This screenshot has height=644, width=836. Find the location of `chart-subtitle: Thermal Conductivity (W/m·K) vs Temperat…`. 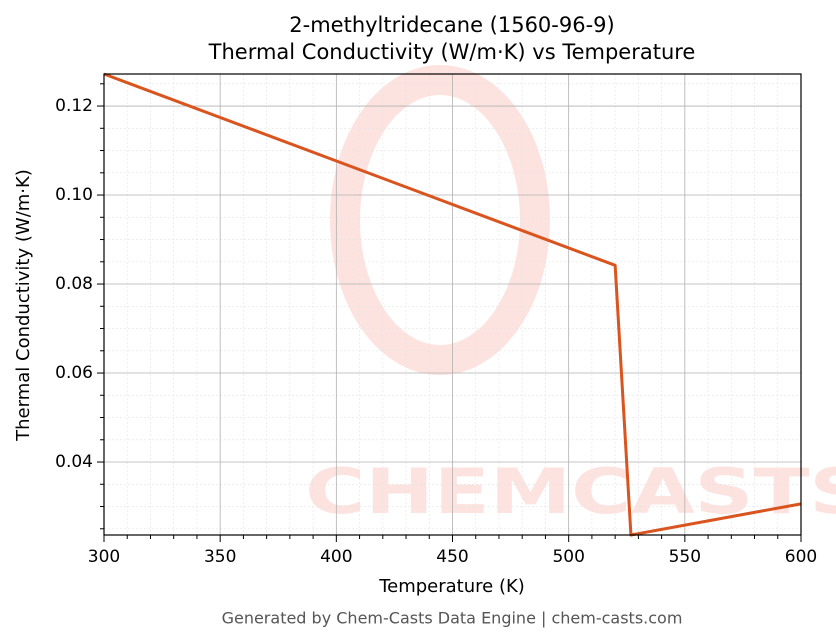

chart-subtitle: Thermal Conductivity (W/m·K) vs Temperat… is located at coordinates (452, 52).